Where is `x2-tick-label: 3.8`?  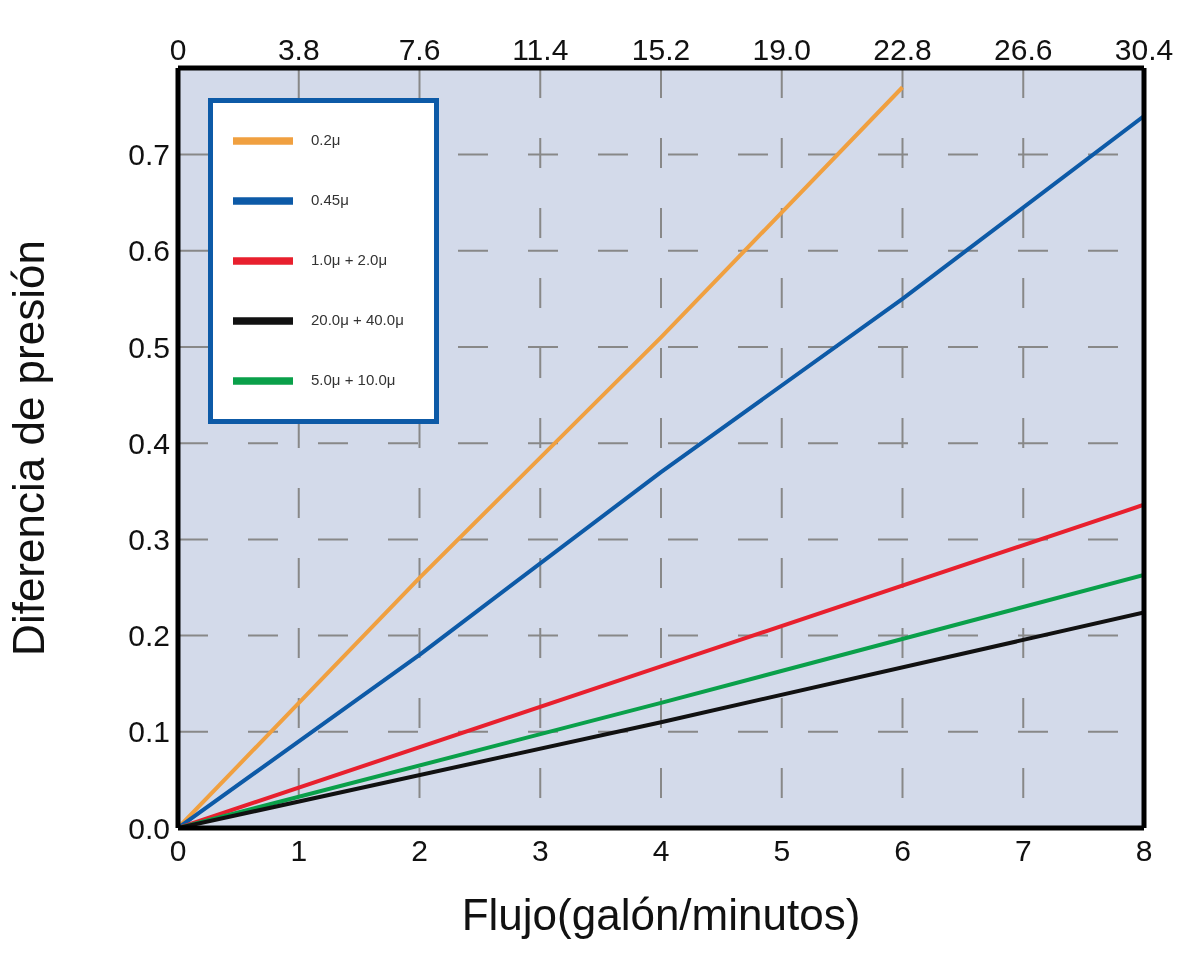 x2-tick-label: 3.8 is located at coordinates (298, 49).